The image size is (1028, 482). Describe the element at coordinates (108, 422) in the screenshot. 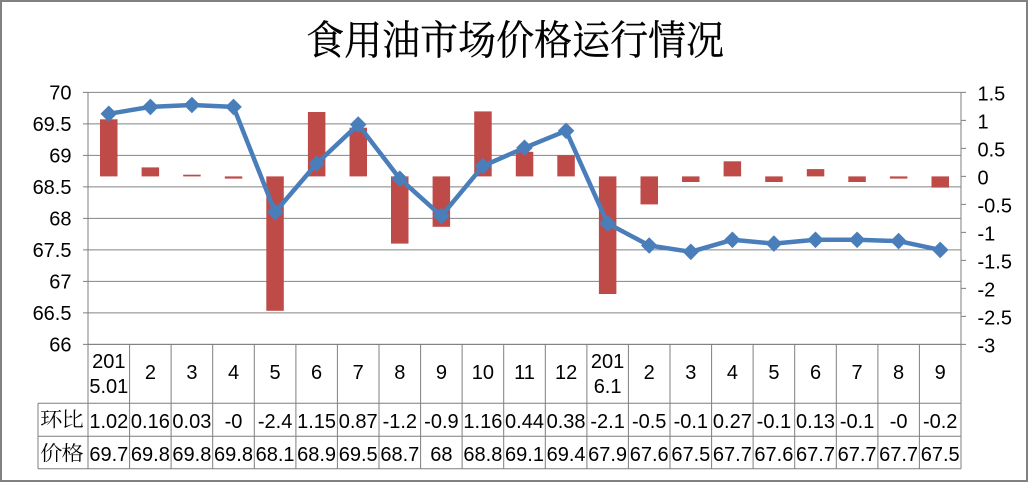

I see `svg-text: 1.02` at that location.